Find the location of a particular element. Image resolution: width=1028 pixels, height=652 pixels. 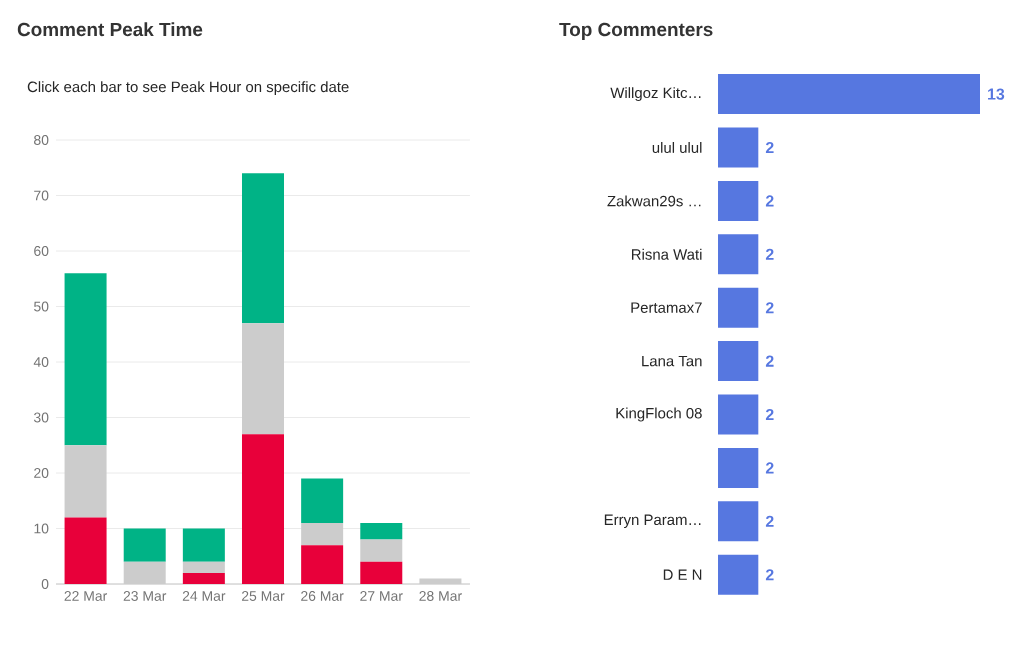

chart-title: Comment Peak Time is located at coordinates (110, 29).